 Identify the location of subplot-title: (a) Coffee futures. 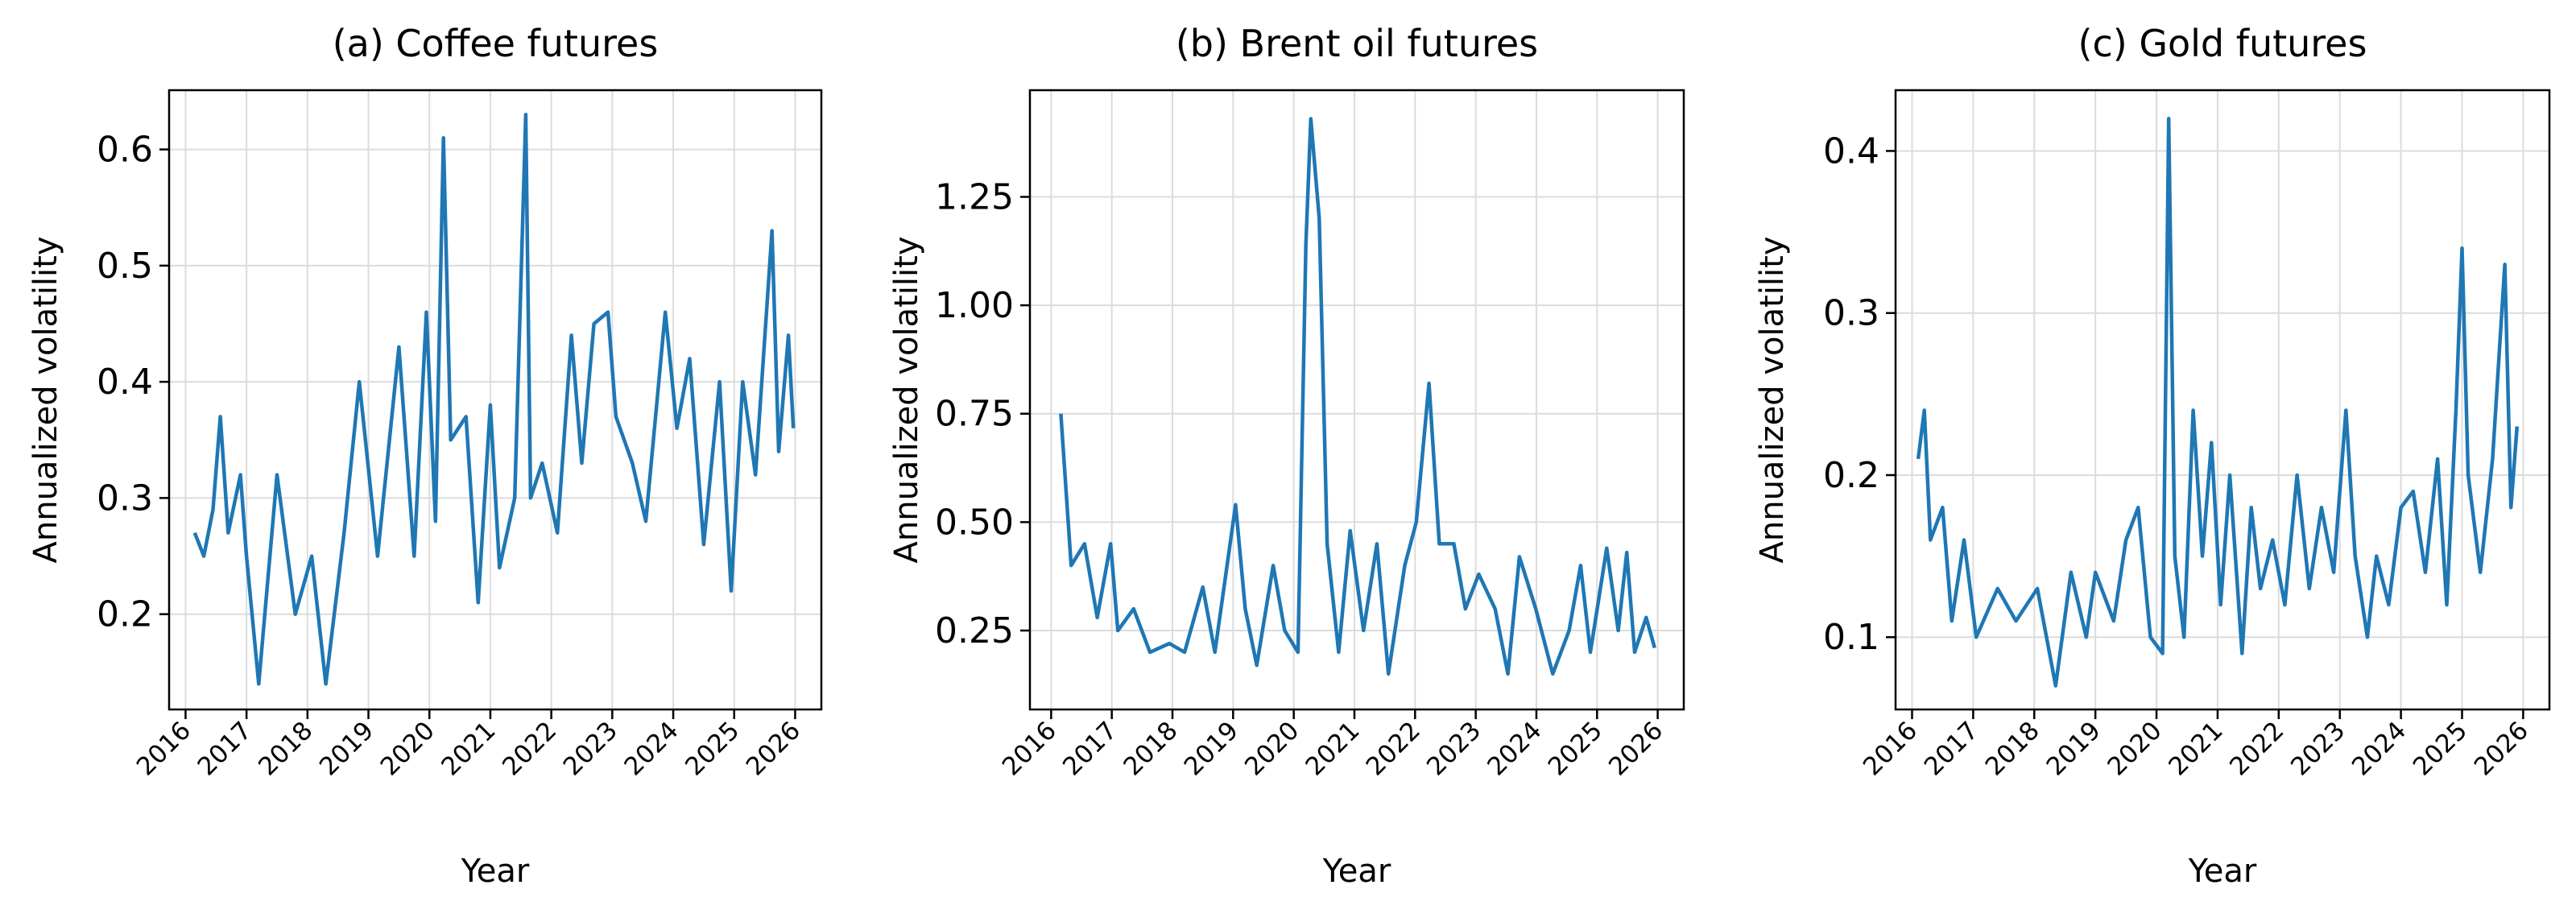
(496, 43).